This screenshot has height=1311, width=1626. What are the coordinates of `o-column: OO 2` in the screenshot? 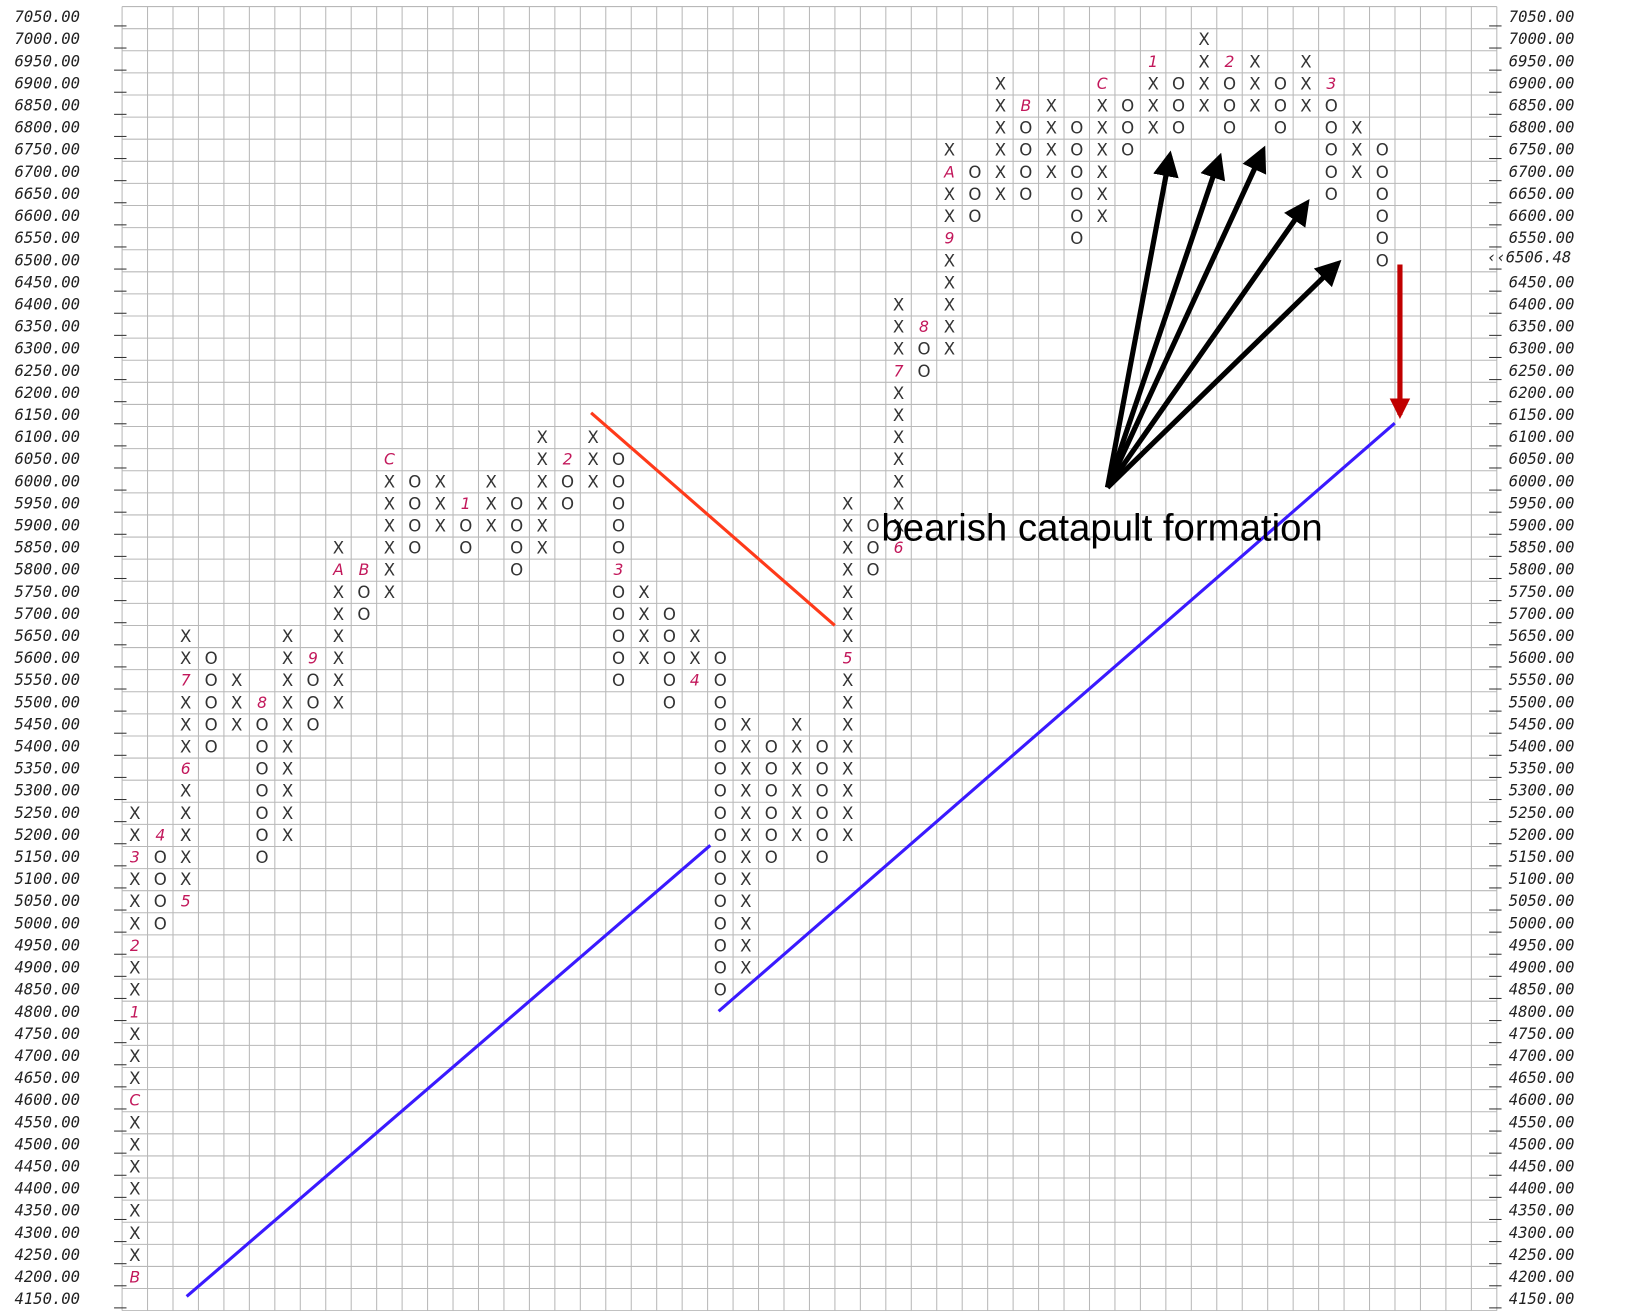 It's located at (567, 482).